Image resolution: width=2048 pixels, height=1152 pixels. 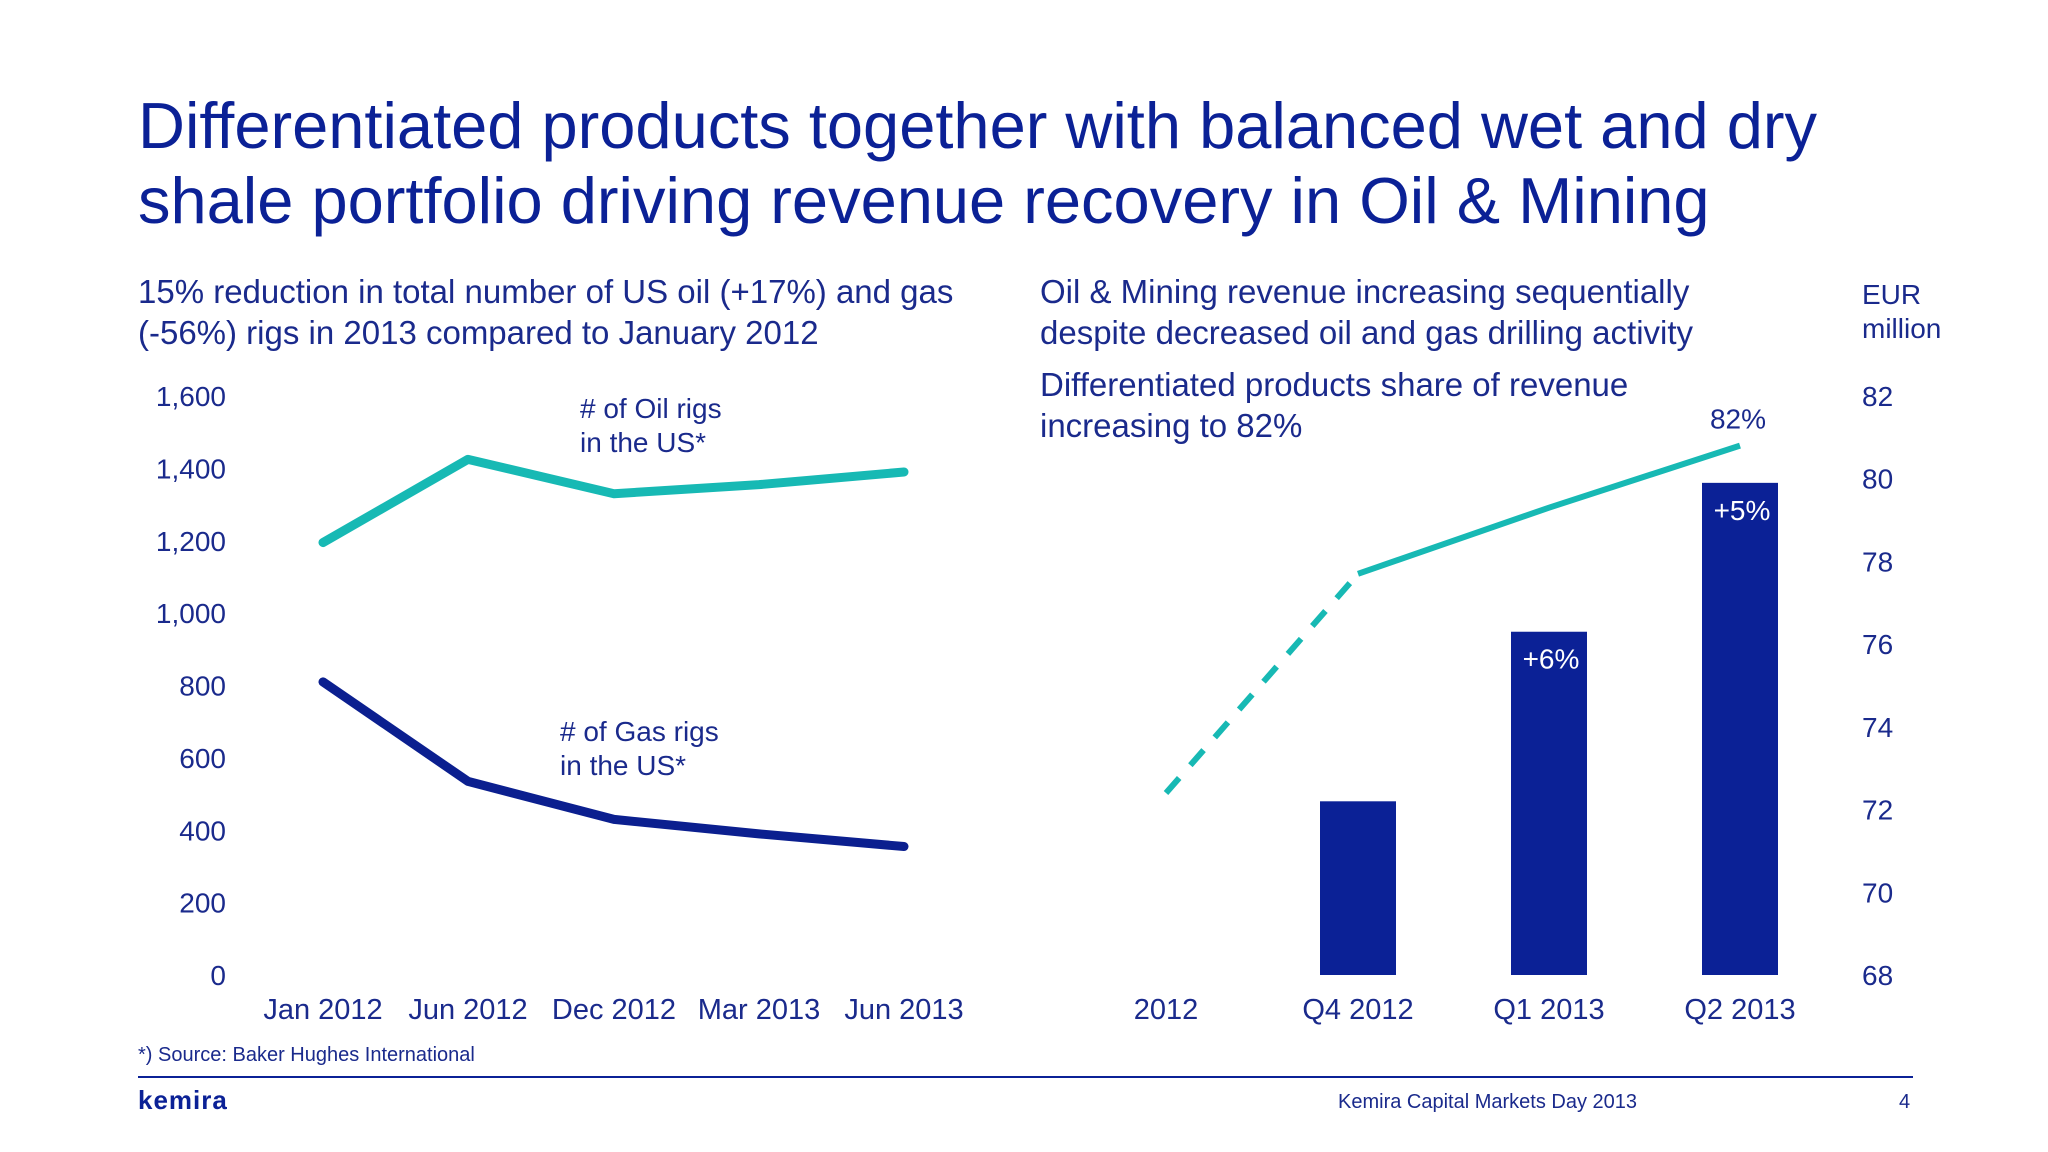 What do you see at coordinates (1877, 479) in the screenshot?
I see `right-y-tick-label: 80` at bounding box center [1877, 479].